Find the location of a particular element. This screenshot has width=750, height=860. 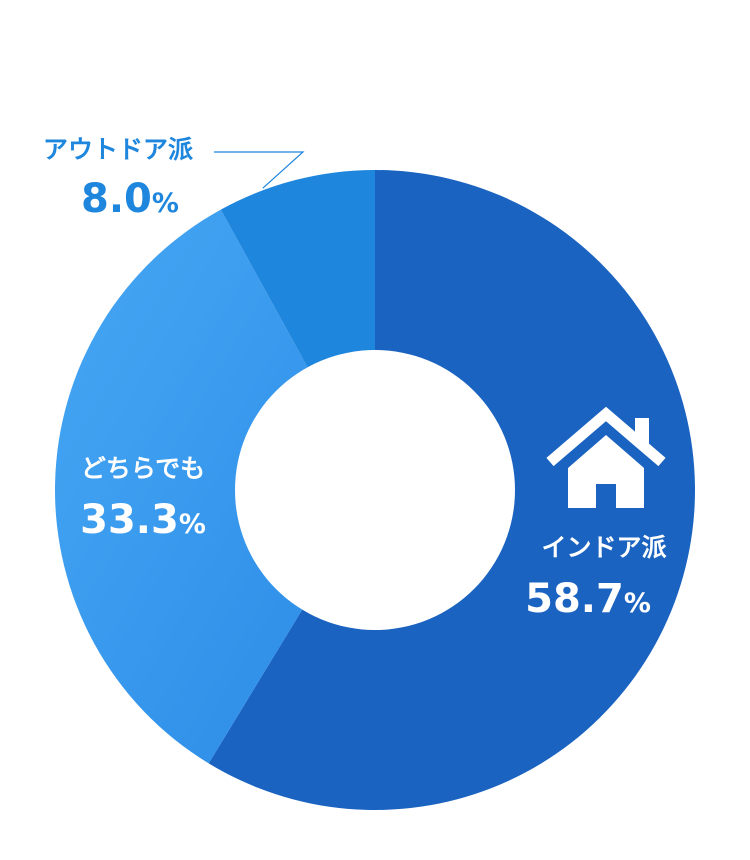

leader-layer is located at coordinates (259, 170).